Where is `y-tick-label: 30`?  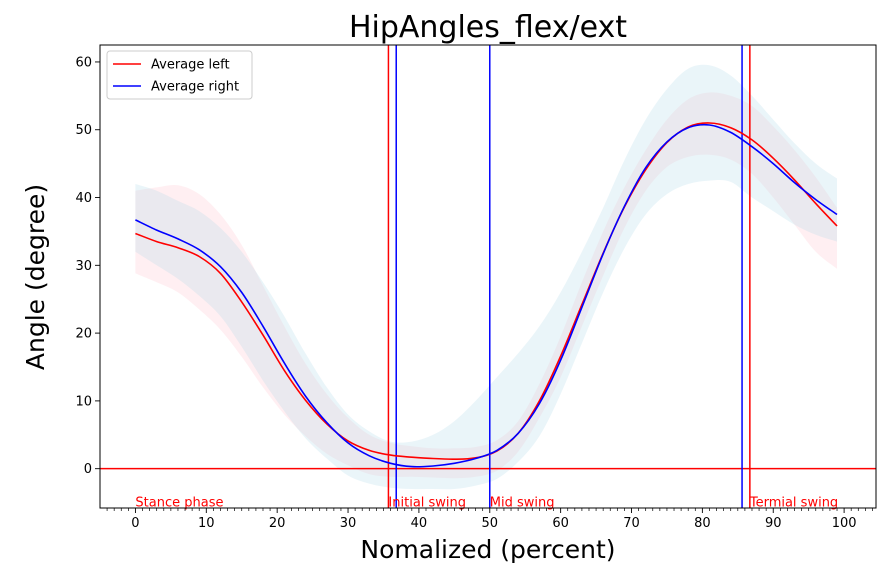 y-tick-label: 30 is located at coordinates (83, 266).